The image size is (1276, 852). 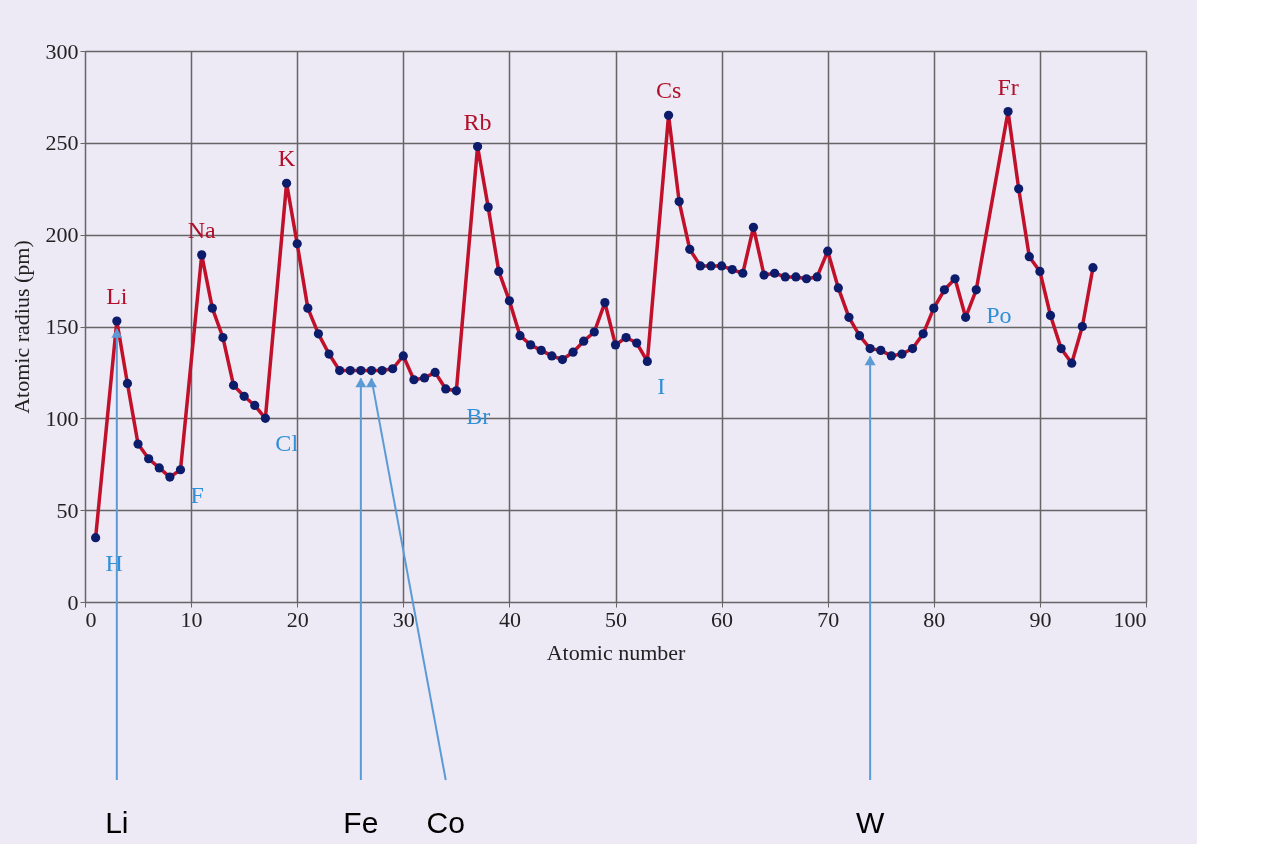 What do you see at coordinates (509, 619) in the screenshot?
I see `x-tick-label: 40` at bounding box center [509, 619].